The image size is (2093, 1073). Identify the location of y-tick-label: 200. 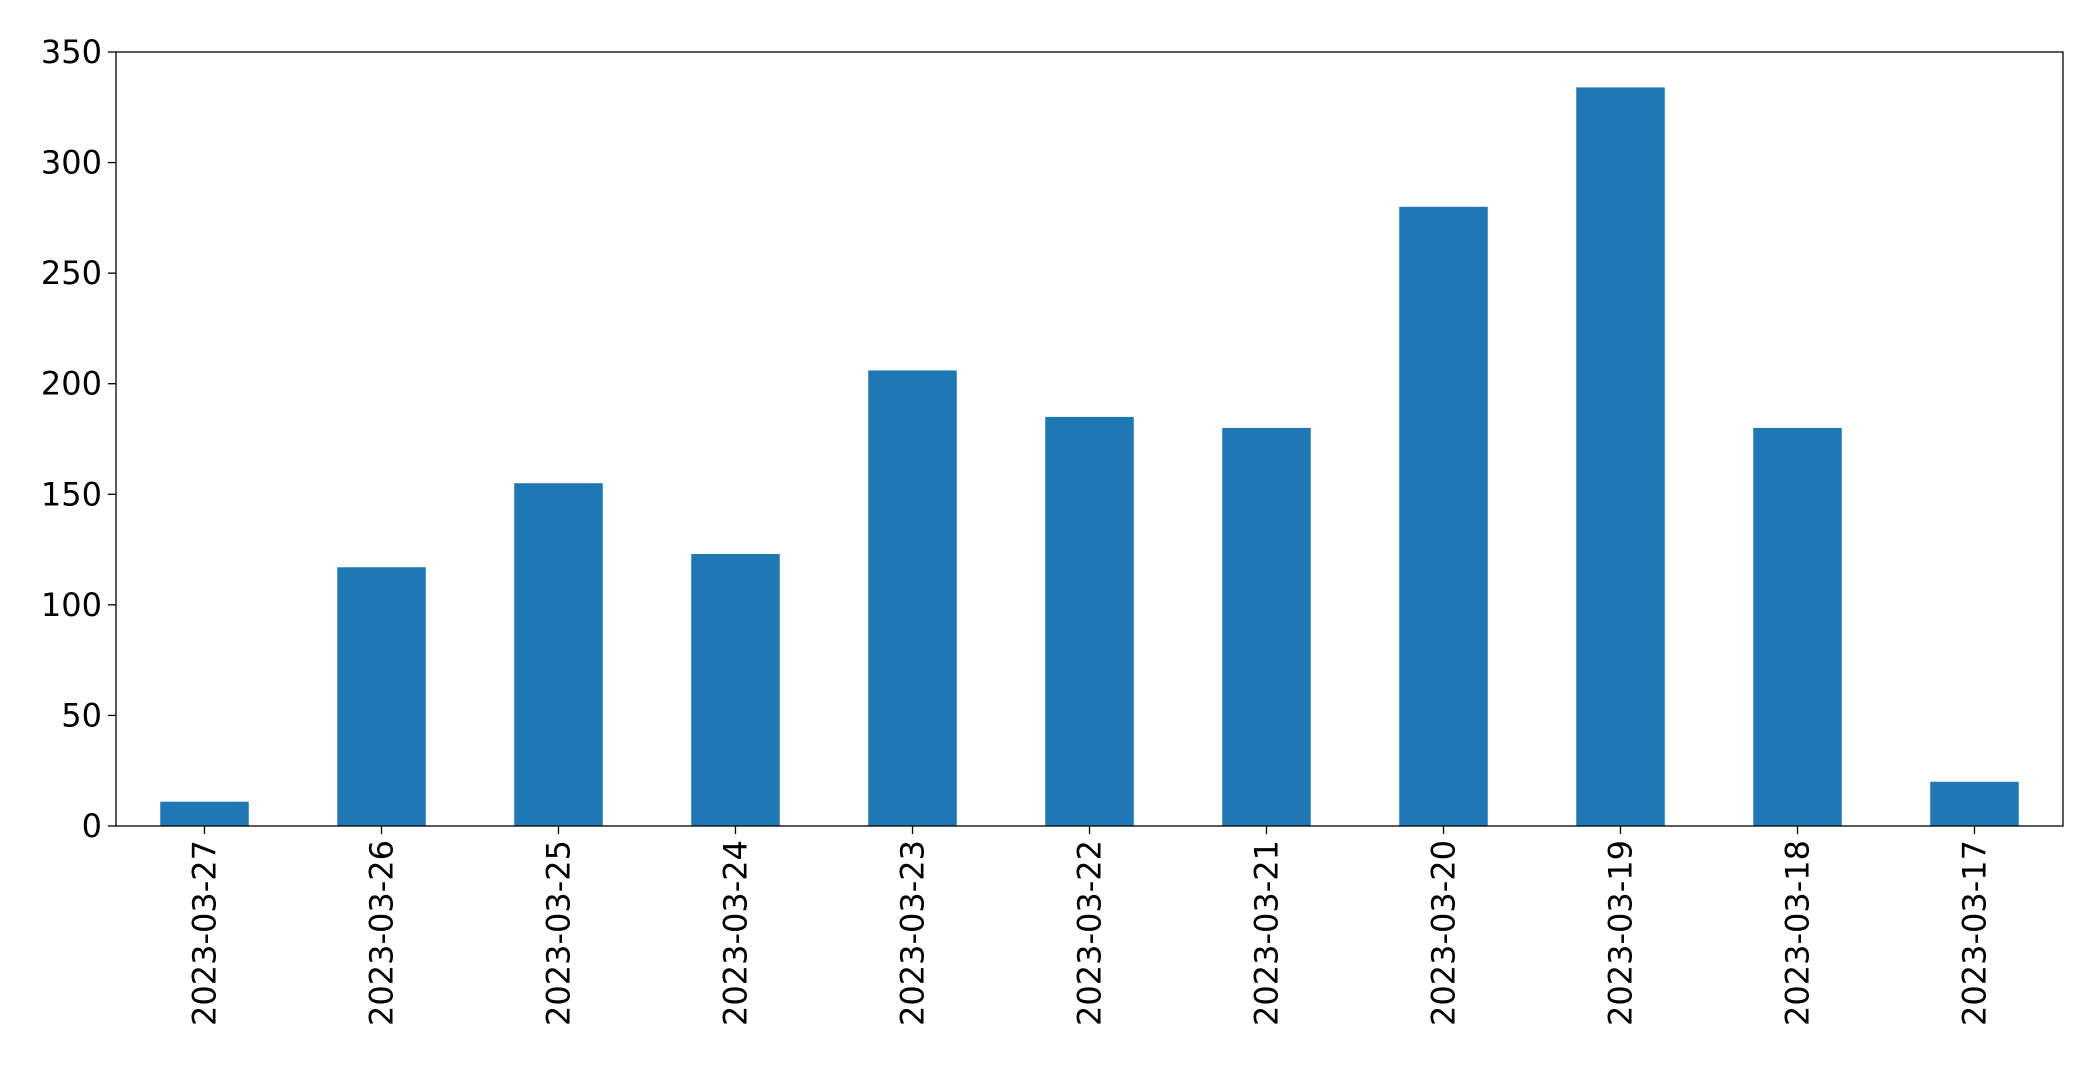
(71, 384).